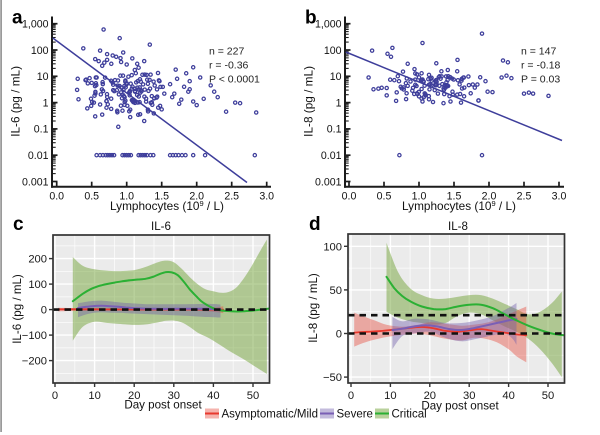 This screenshot has width=600, height=435. I want to click on svg-text: d, so click(315, 224).